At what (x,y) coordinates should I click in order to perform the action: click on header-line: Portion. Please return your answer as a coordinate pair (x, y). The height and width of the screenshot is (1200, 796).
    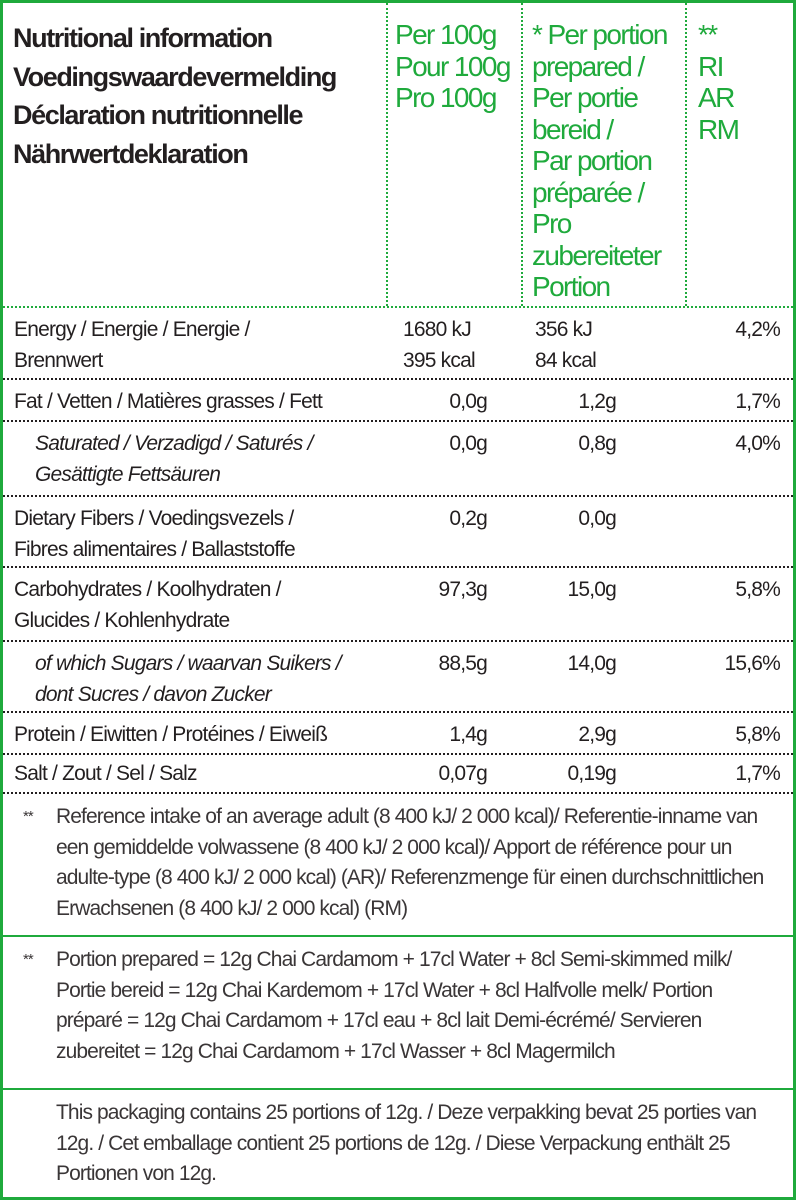
    Looking at the image, I should click on (571, 286).